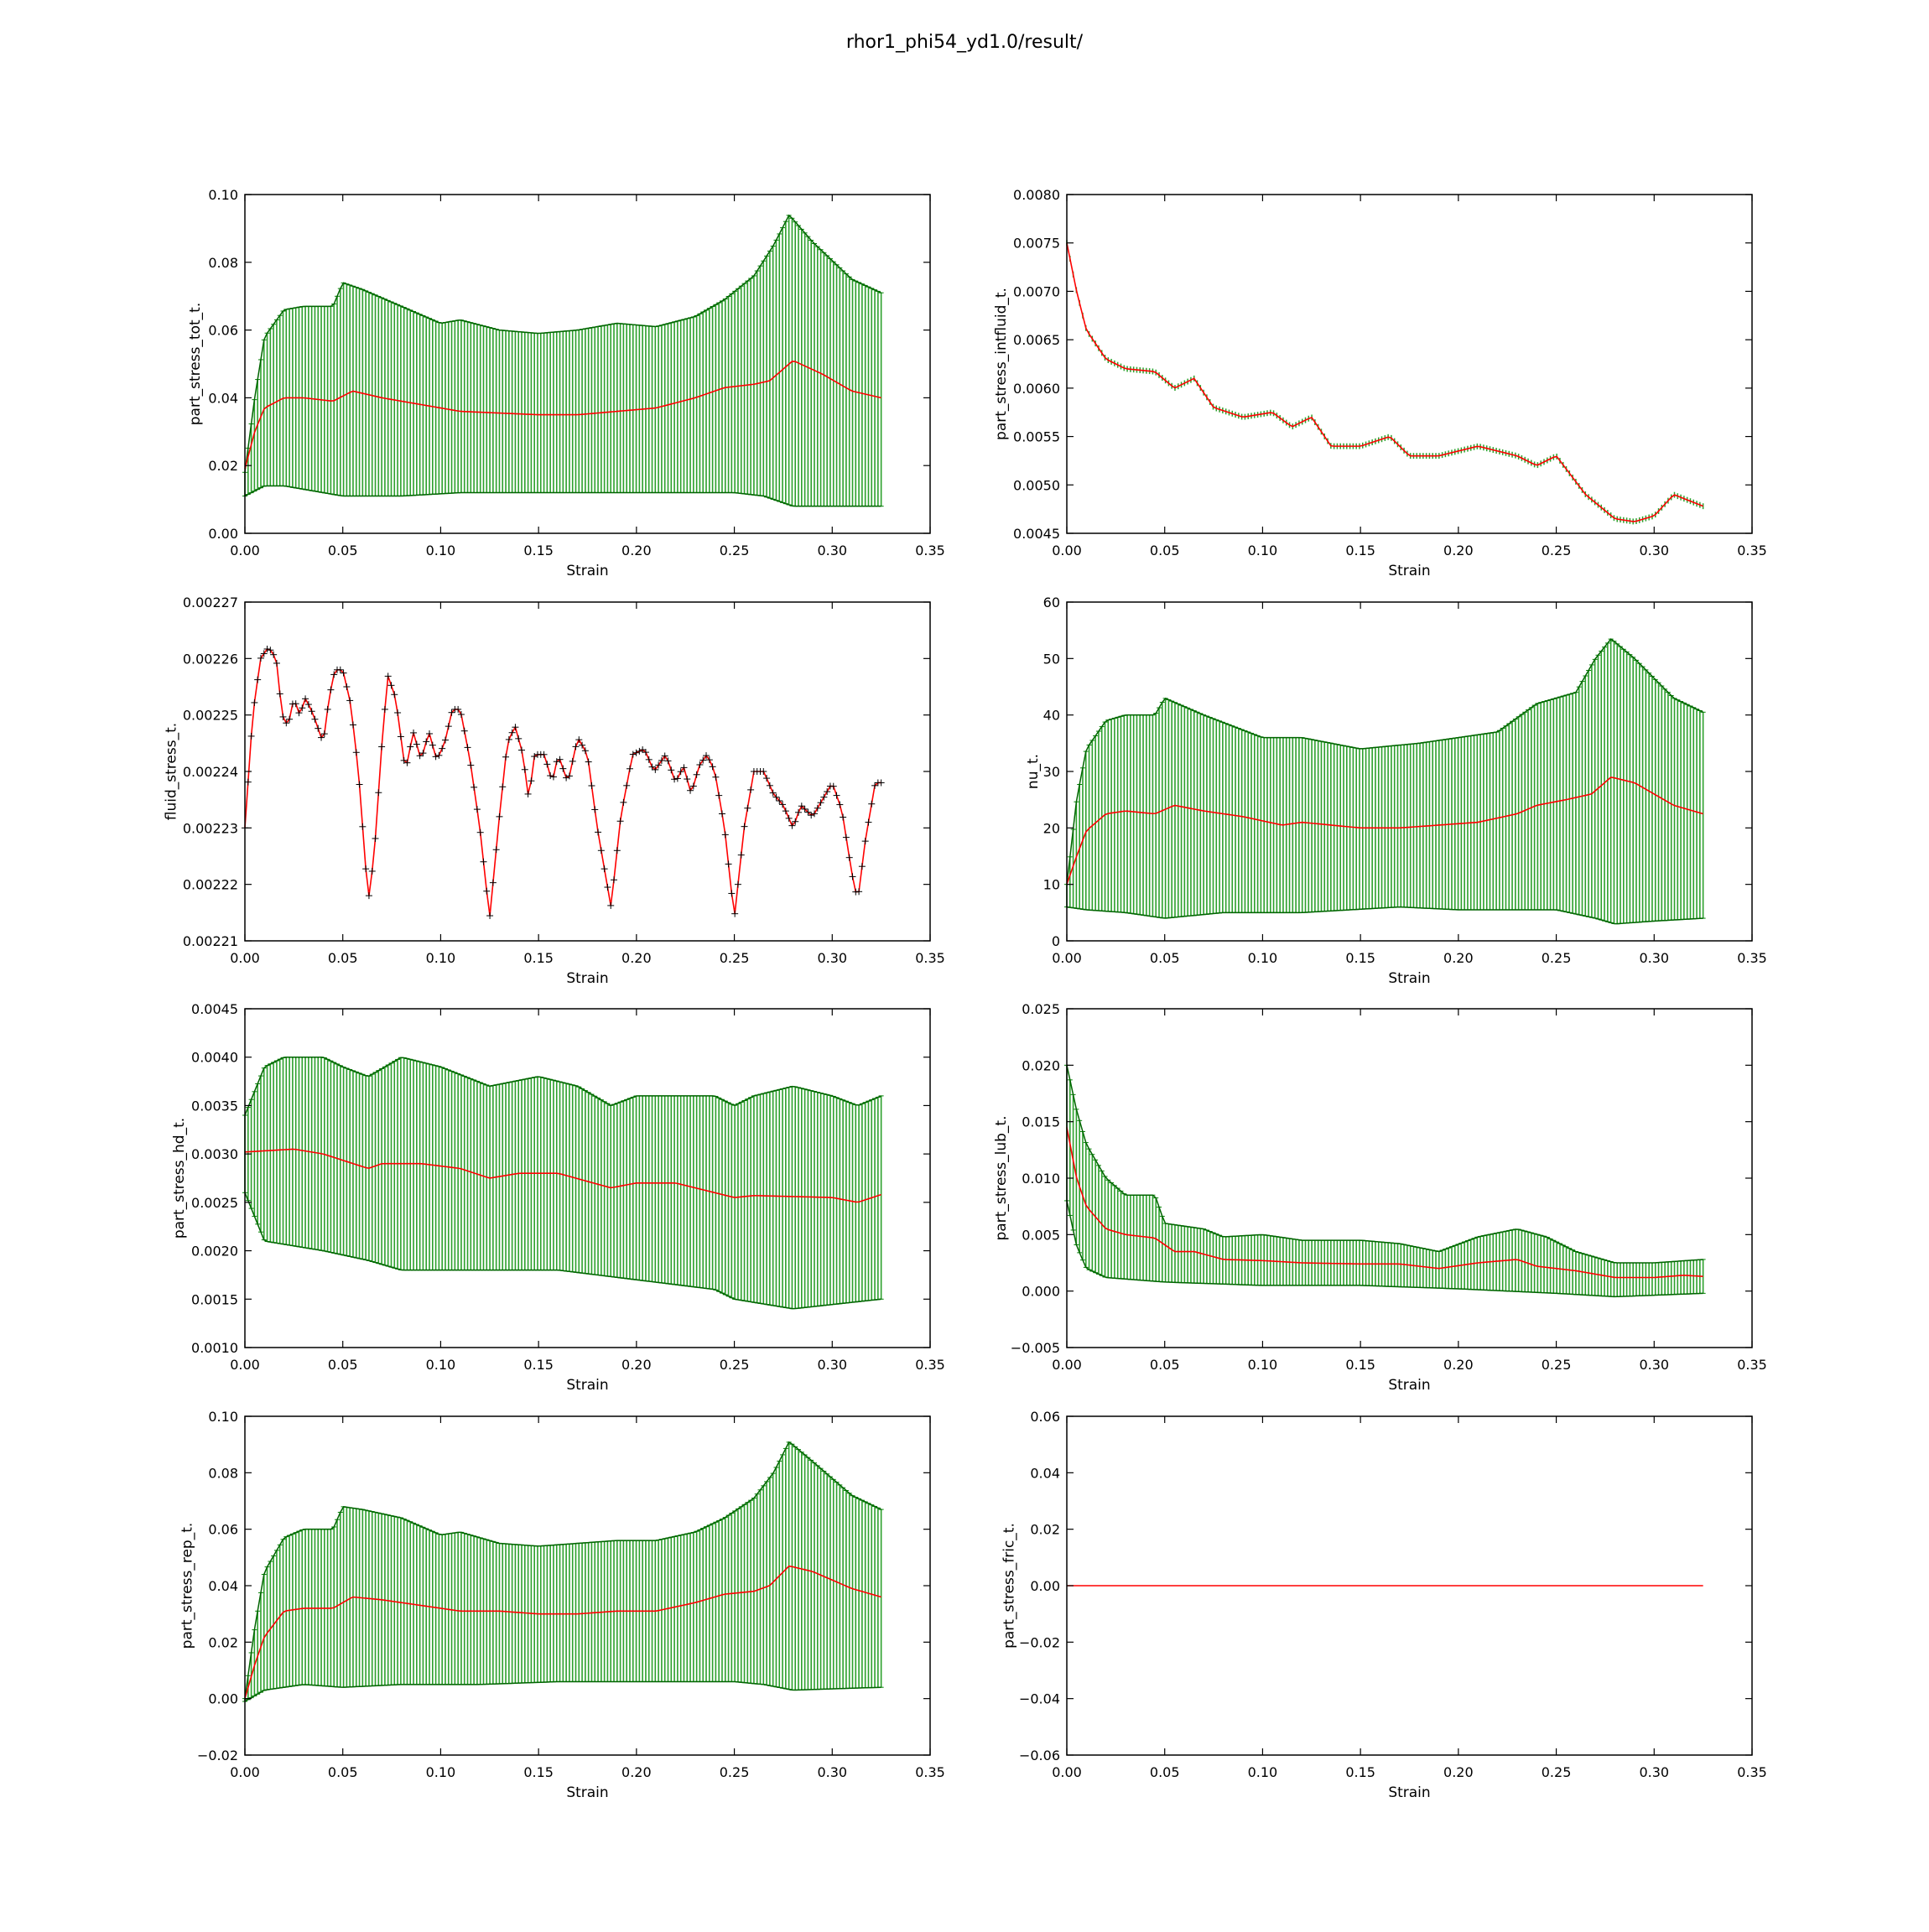  Describe the element at coordinates (1051, 659) in the screenshot. I see `y-tick-label: 50` at that location.